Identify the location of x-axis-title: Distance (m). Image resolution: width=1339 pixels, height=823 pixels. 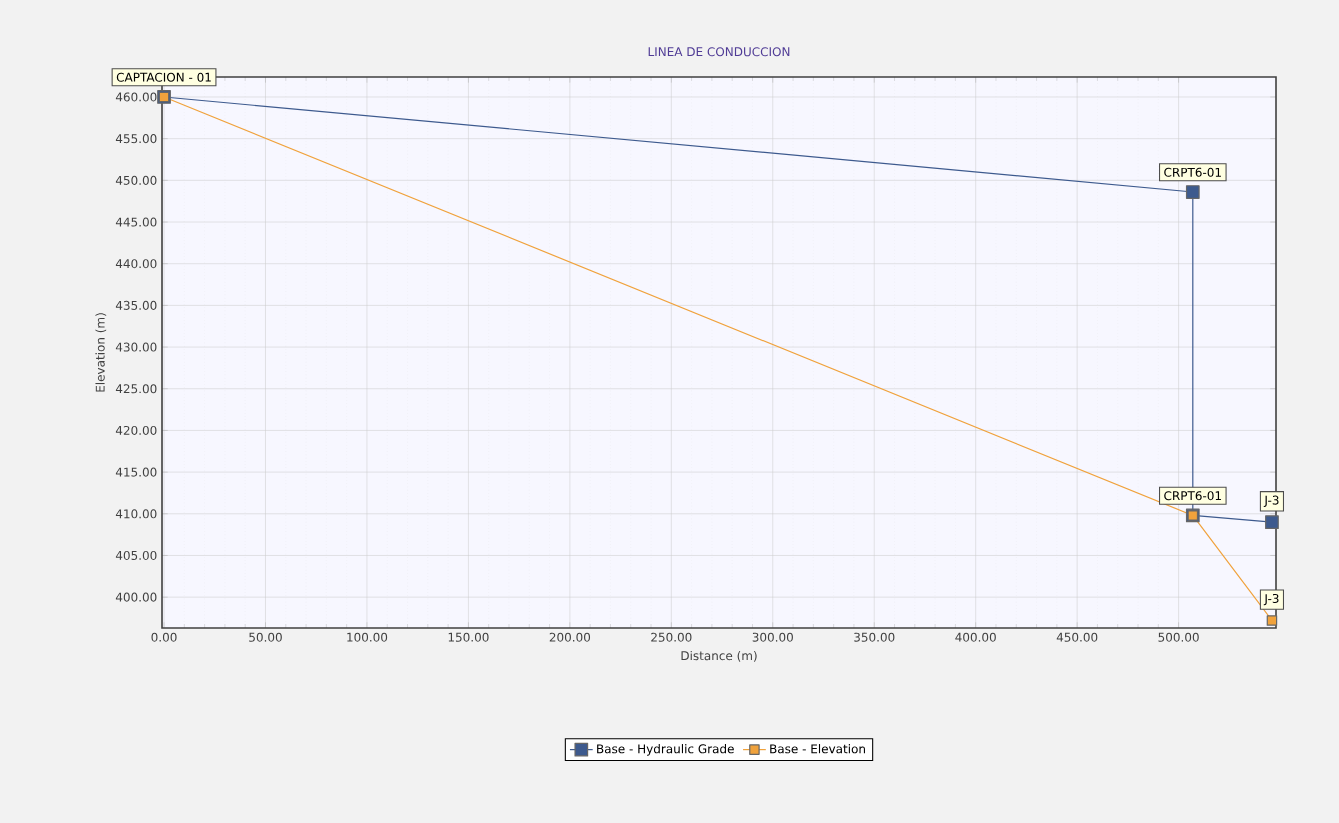
(719, 656).